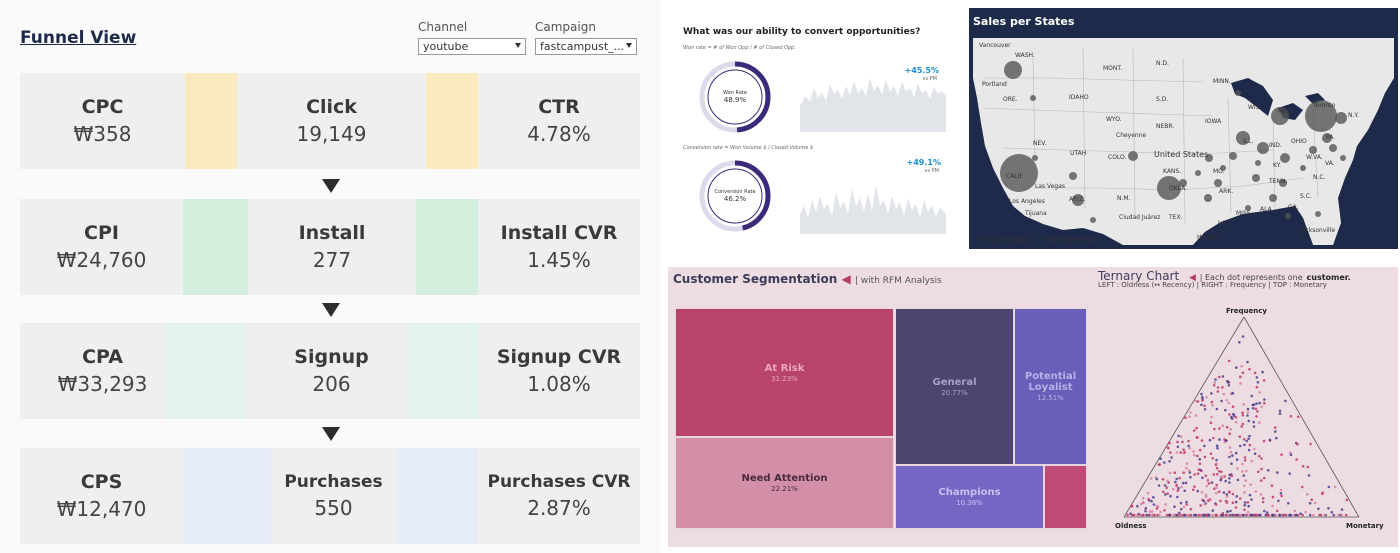  I want to click on channel-select: youtube, so click(472, 46).